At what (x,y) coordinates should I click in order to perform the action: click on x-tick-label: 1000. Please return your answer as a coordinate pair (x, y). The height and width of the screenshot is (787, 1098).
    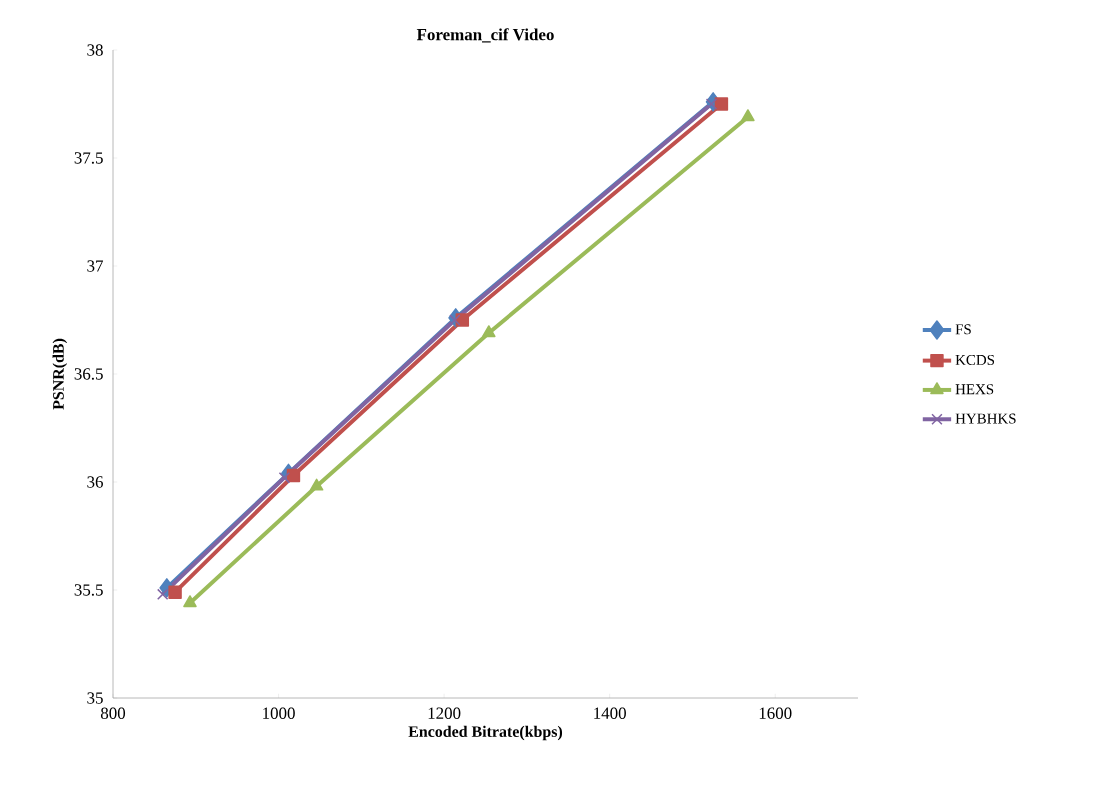
    Looking at the image, I should click on (279, 713).